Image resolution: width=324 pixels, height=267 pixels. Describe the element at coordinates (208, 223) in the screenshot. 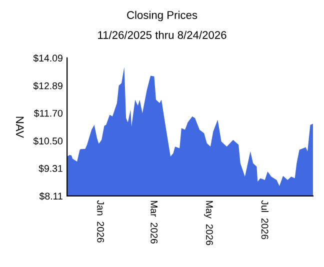

I see `x-tick-label: May 2026` at that location.